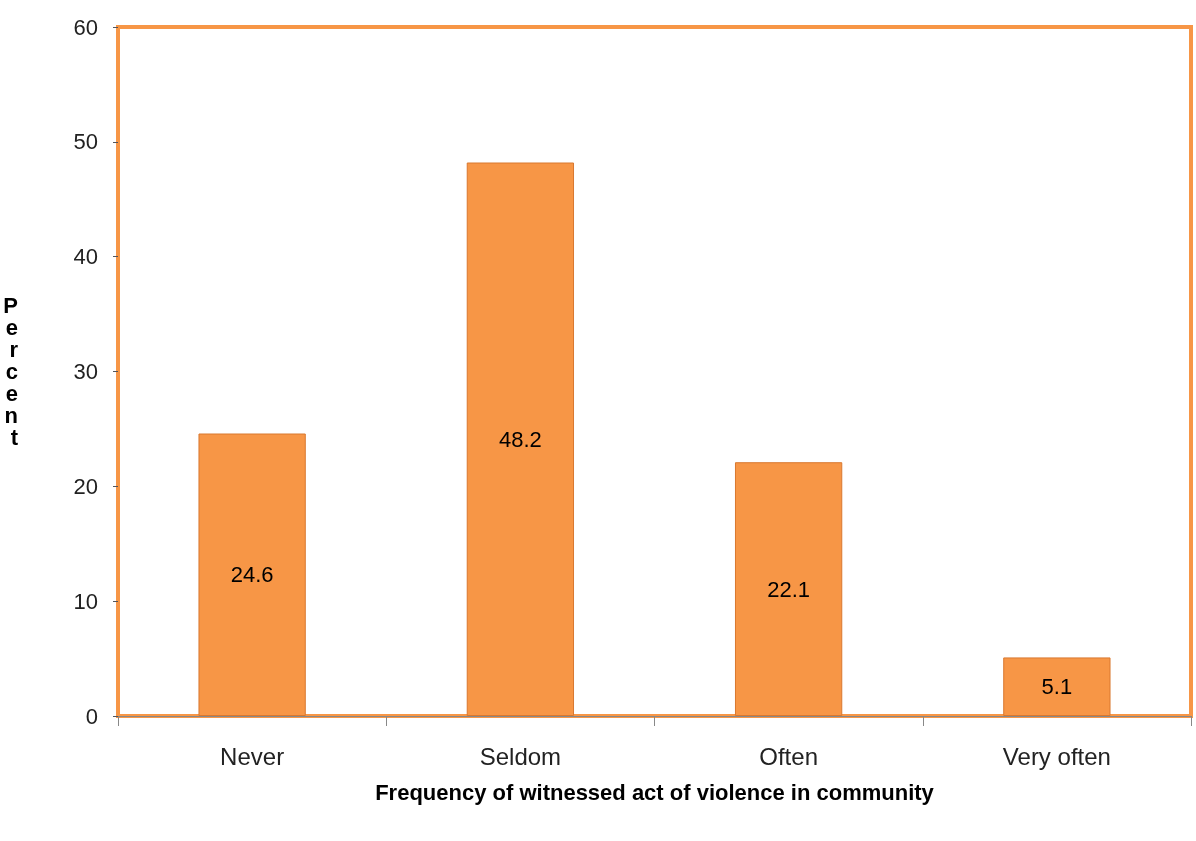  I want to click on y-tick-label: 10, so click(85, 601).